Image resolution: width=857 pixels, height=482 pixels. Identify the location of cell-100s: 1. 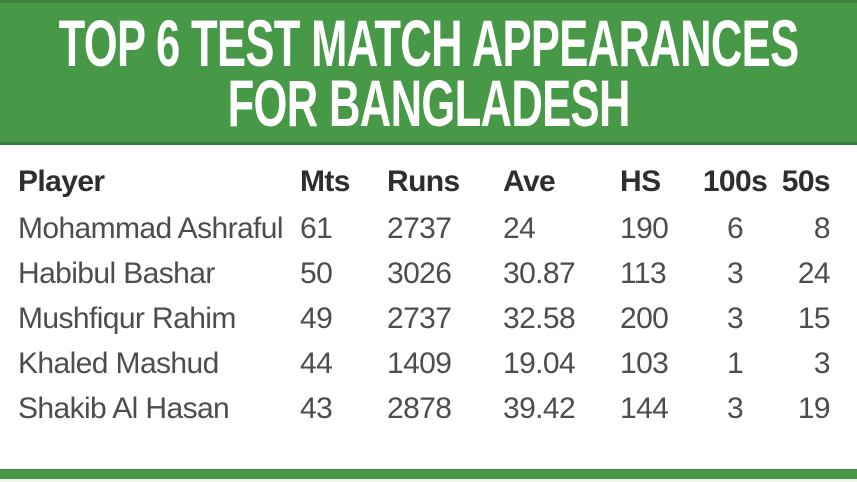
(735, 363).